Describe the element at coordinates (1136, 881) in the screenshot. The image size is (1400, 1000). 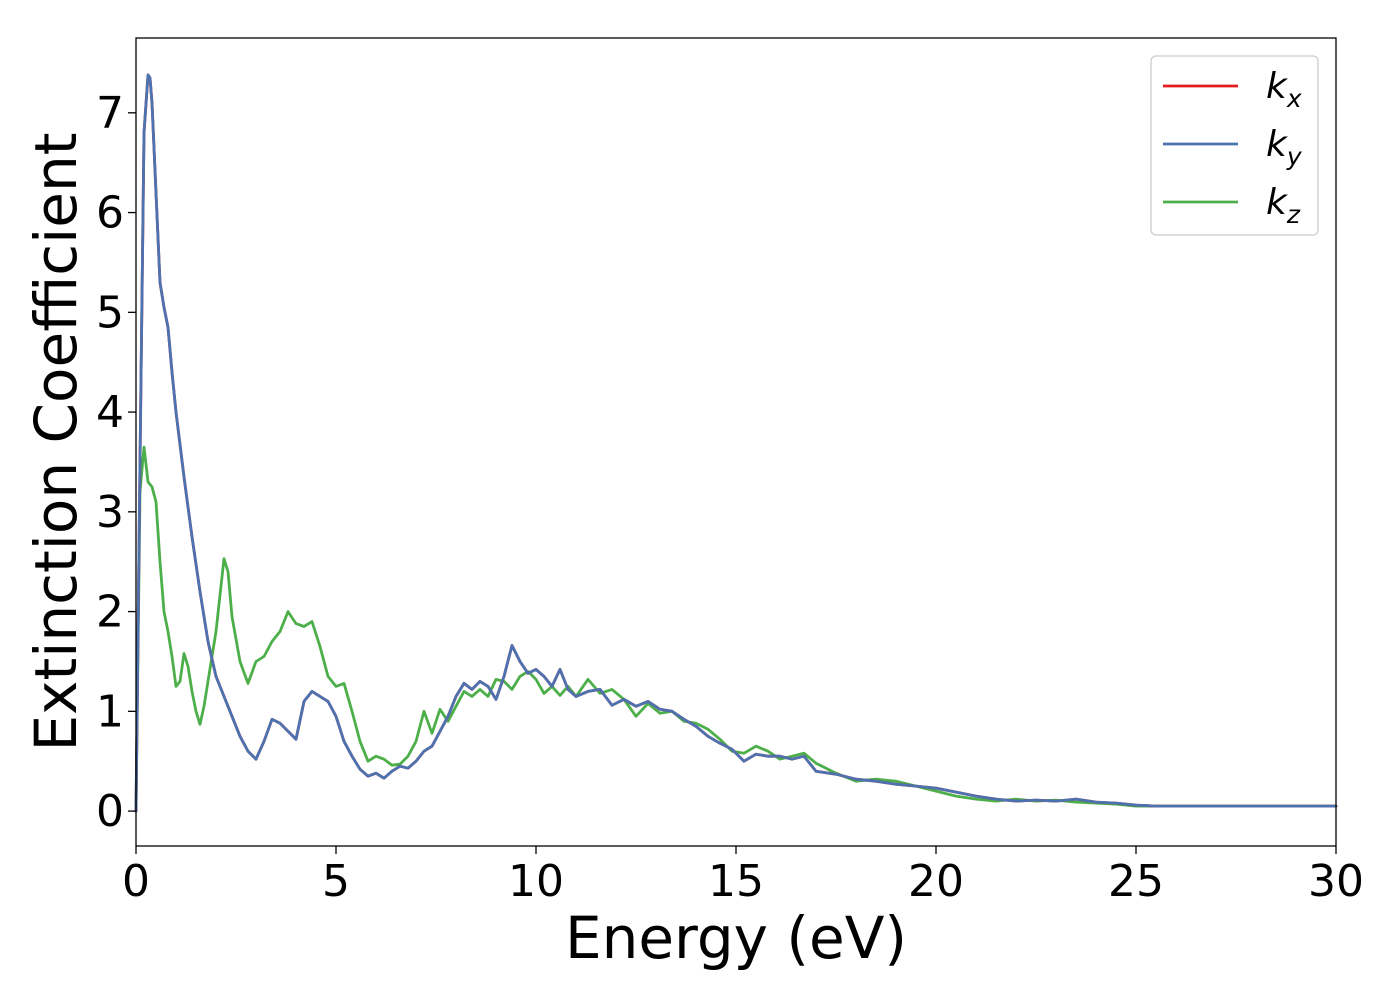
I see `x-tick-label: 25` at that location.